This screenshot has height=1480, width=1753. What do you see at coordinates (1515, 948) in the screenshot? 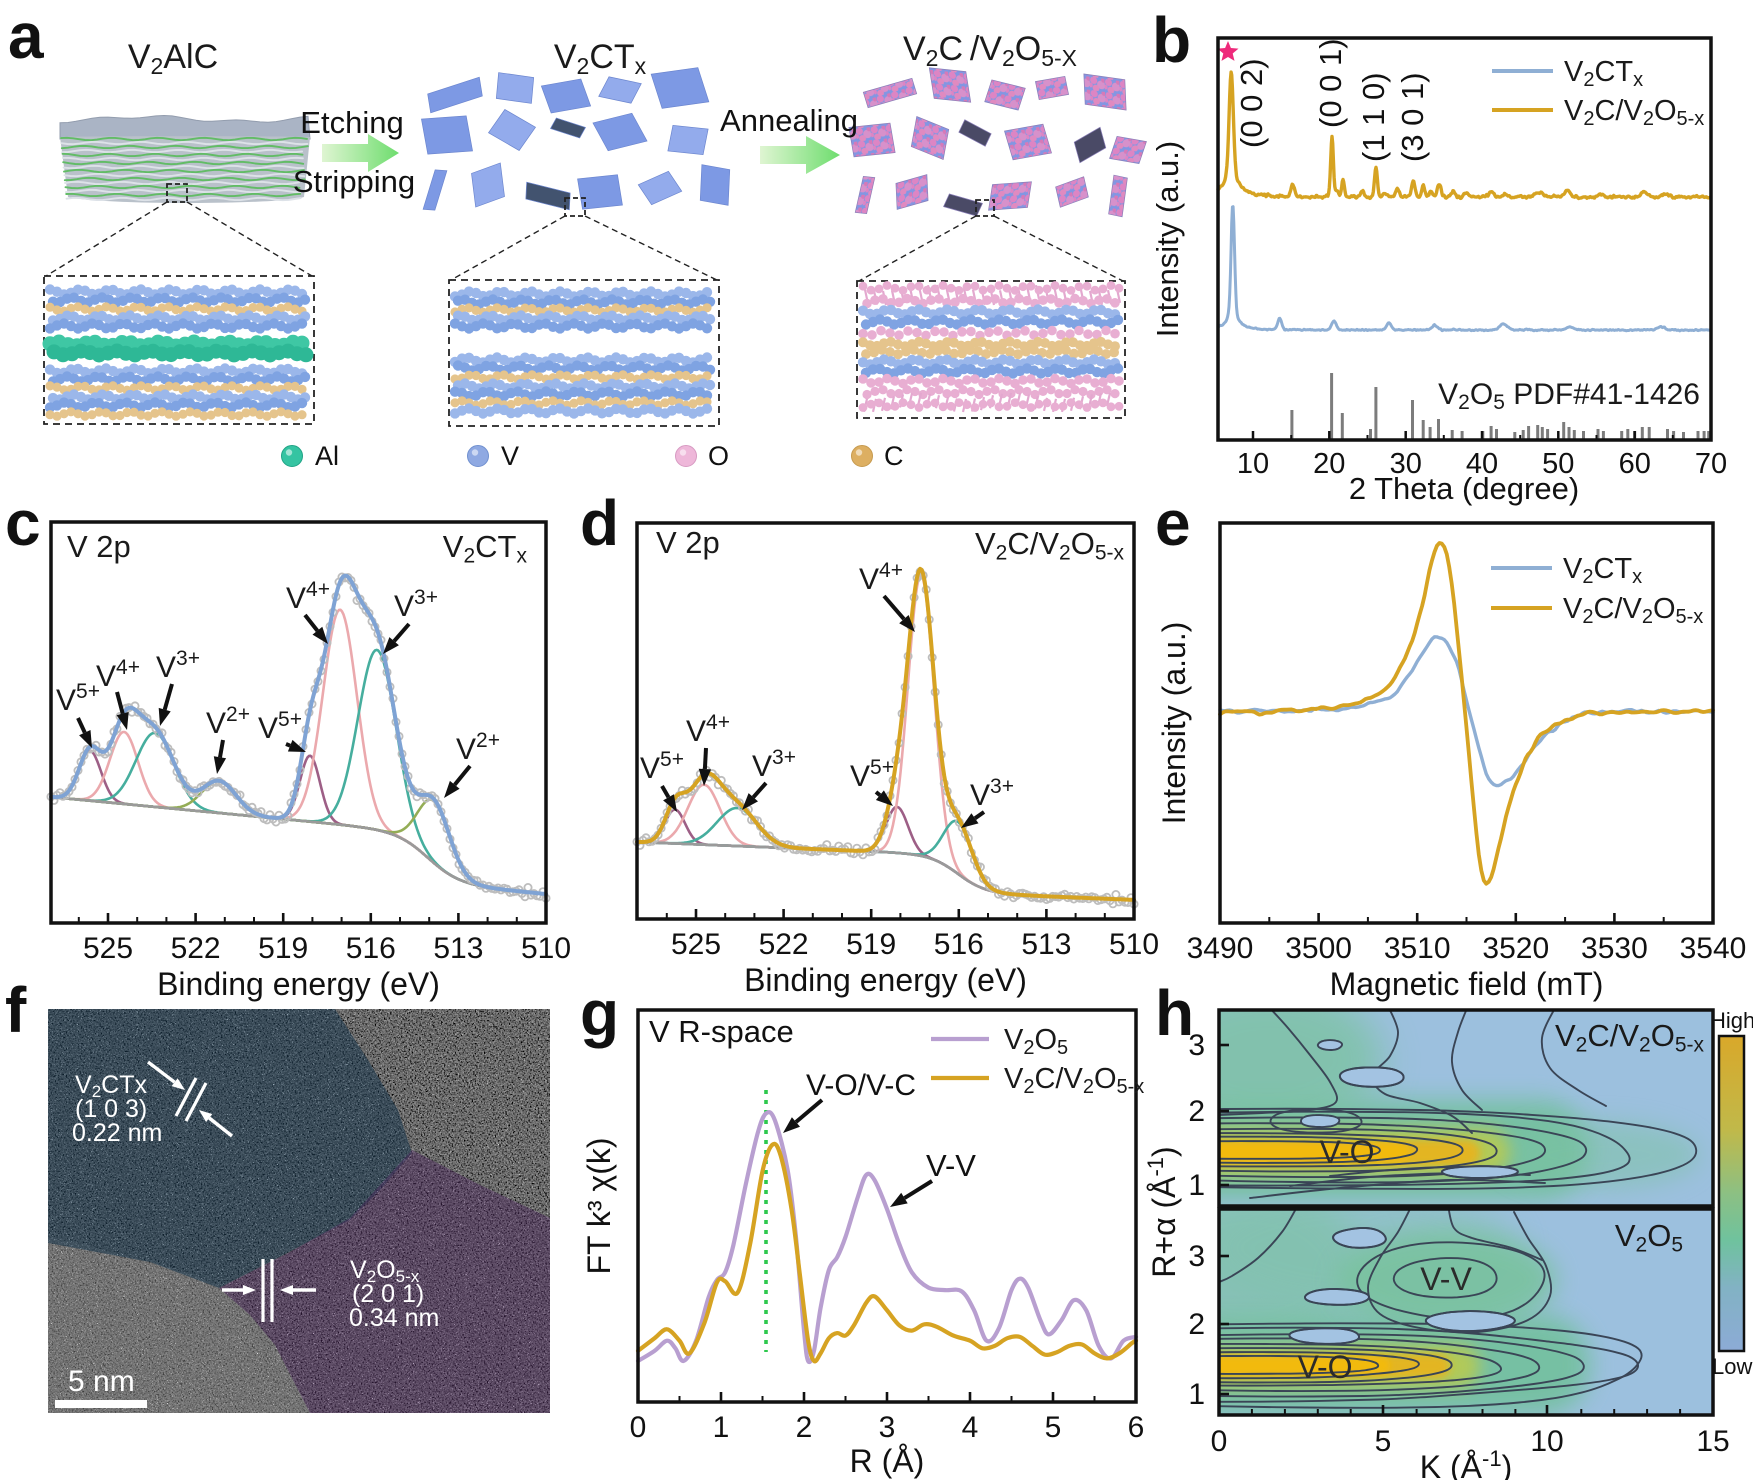
I see `svg-text: 3520` at bounding box center [1515, 948].